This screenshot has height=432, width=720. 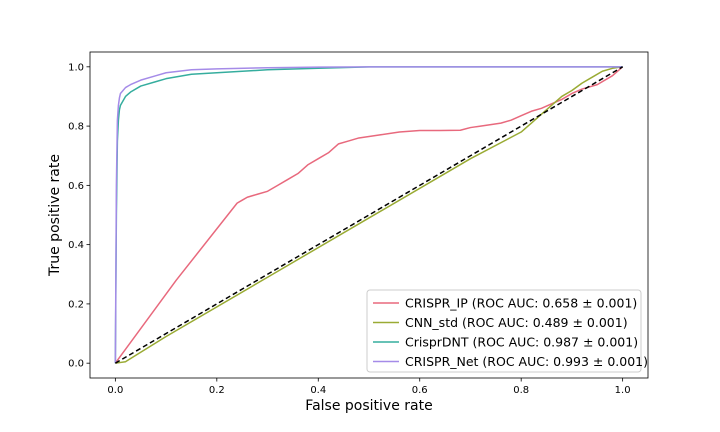 What do you see at coordinates (76, 304) in the screenshot?
I see `y-tick-label: 0.2` at bounding box center [76, 304].